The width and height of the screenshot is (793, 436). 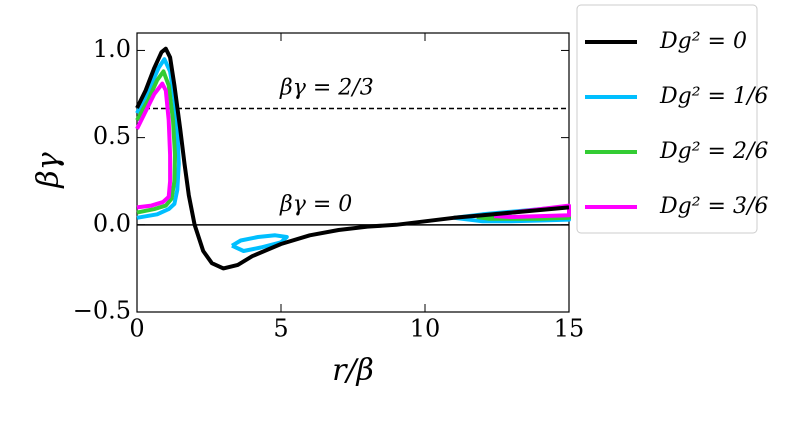 What do you see at coordinates (315, 204) in the screenshot?
I see `annotation: βγ = 0` at bounding box center [315, 204].